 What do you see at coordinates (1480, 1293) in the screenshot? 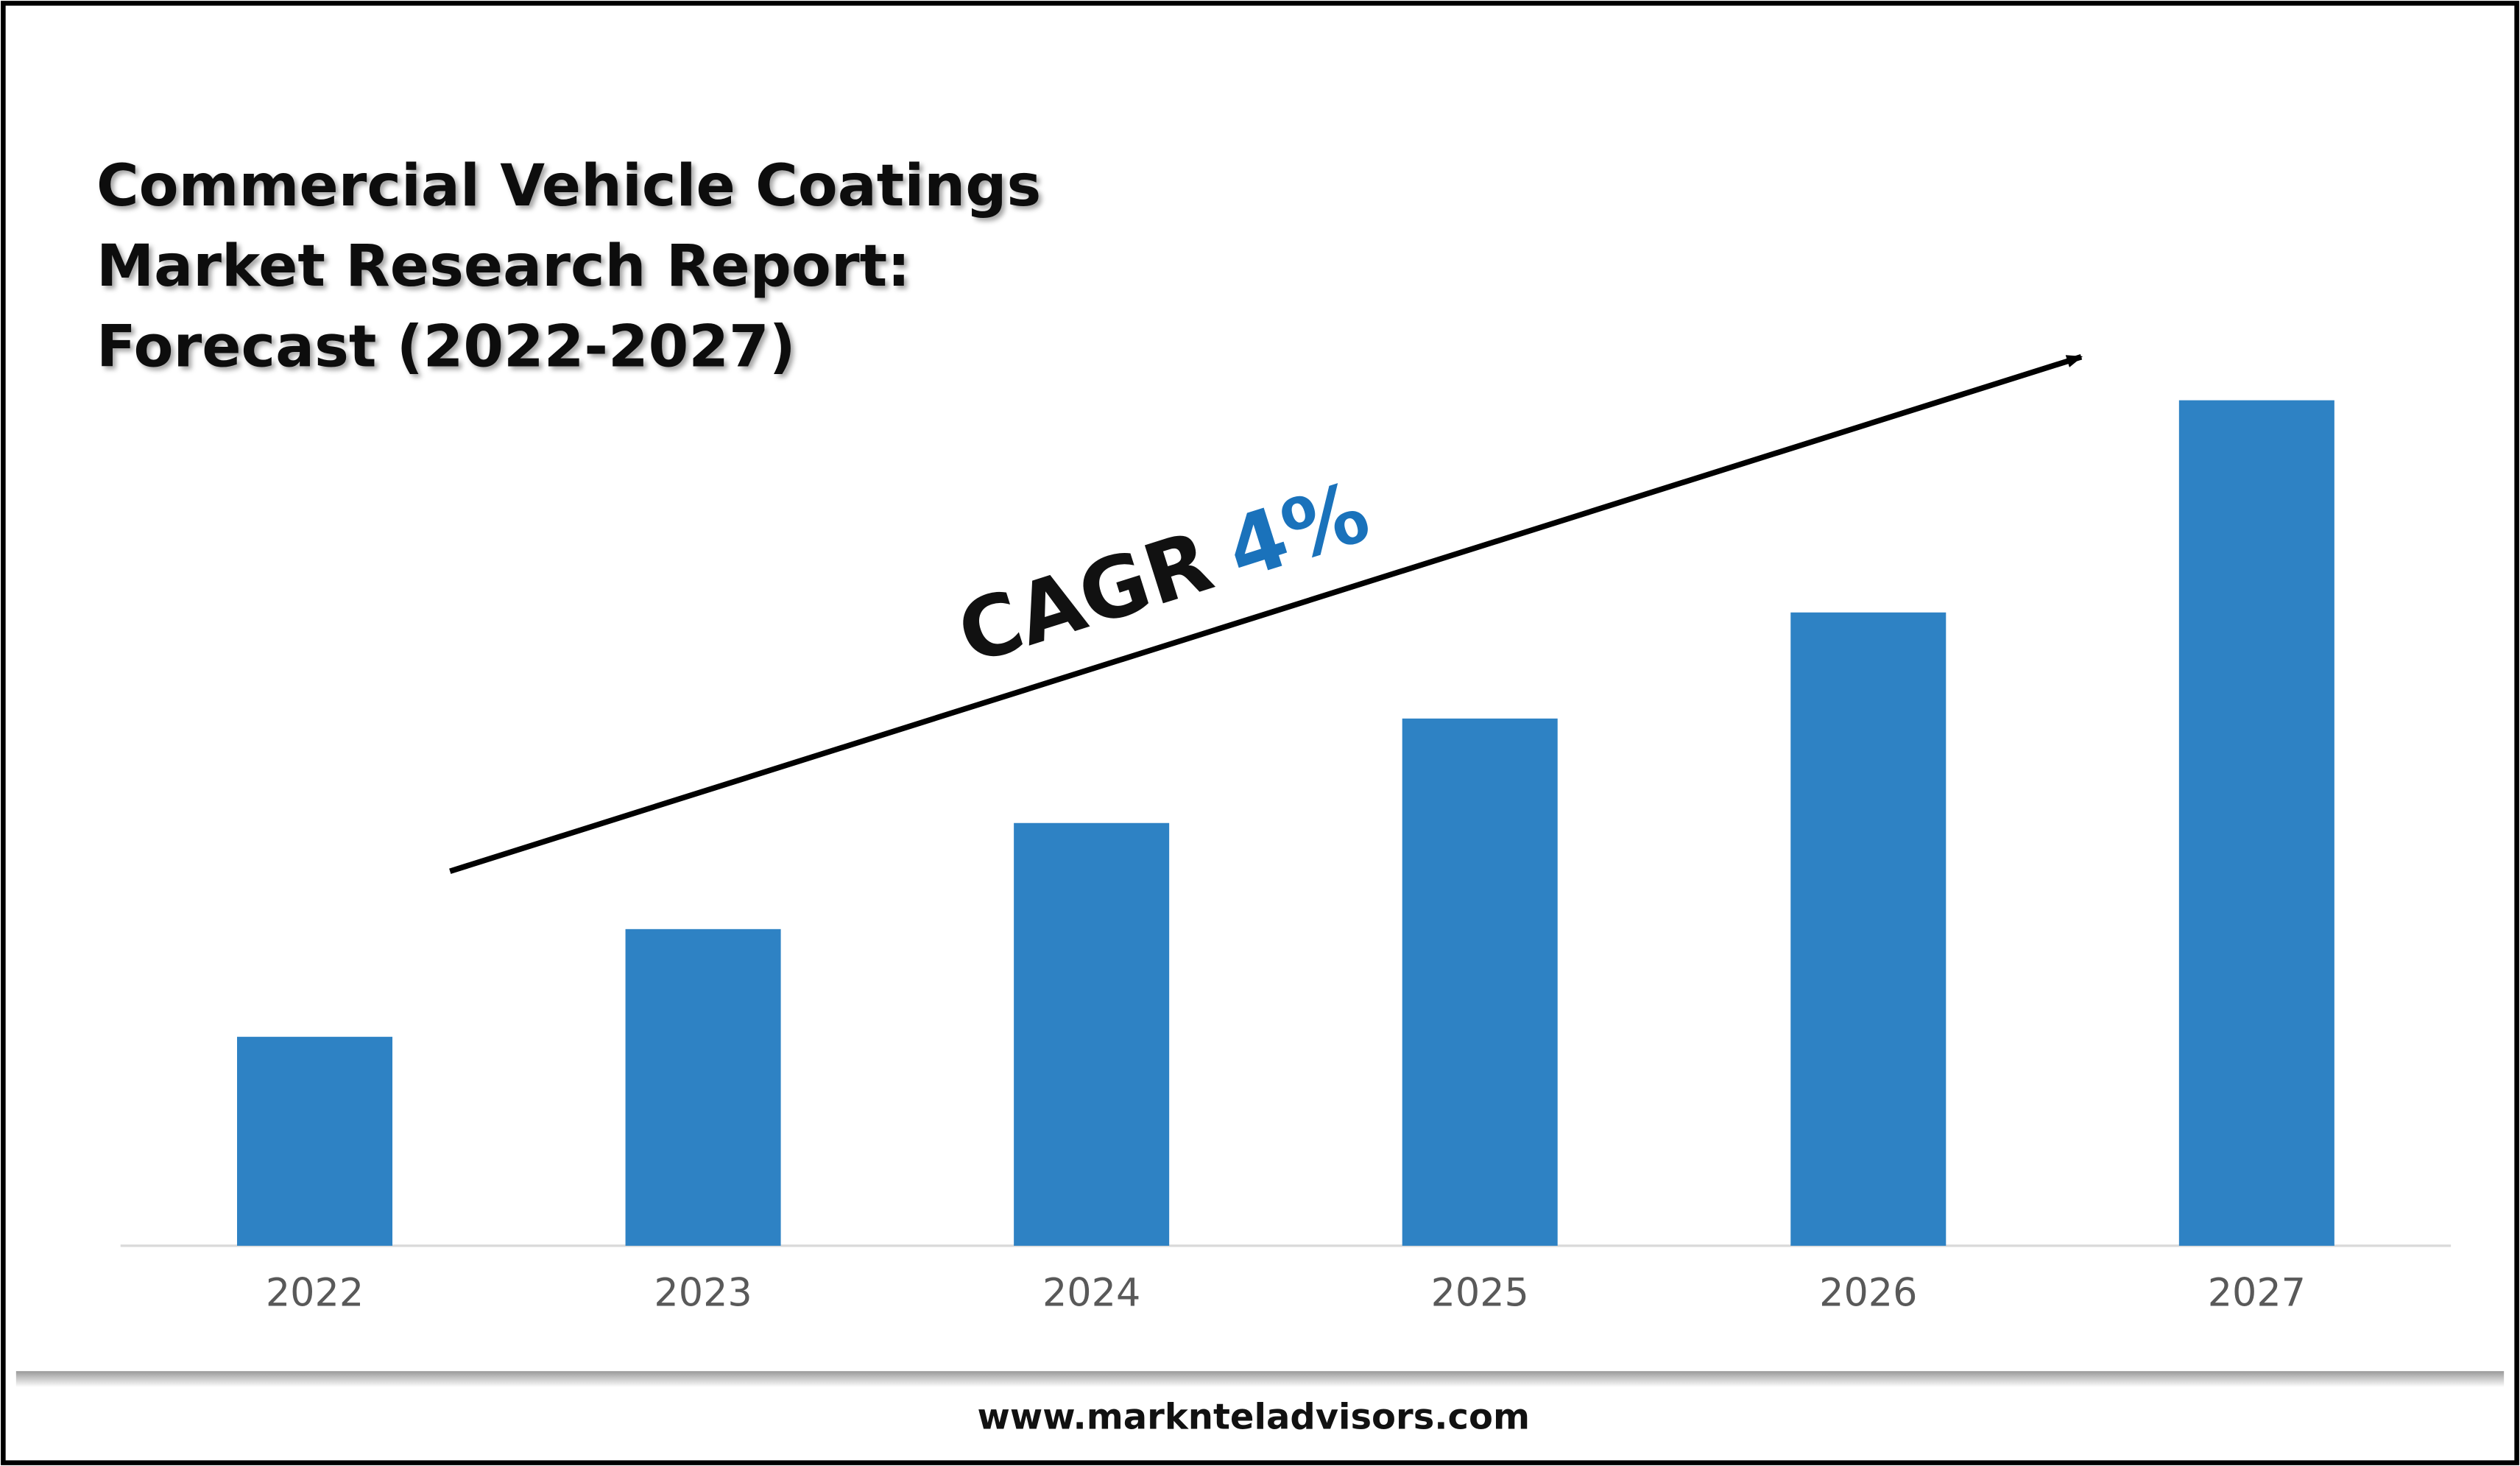
I see `x-tick-label: 2025` at bounding box center [1480, 1293].